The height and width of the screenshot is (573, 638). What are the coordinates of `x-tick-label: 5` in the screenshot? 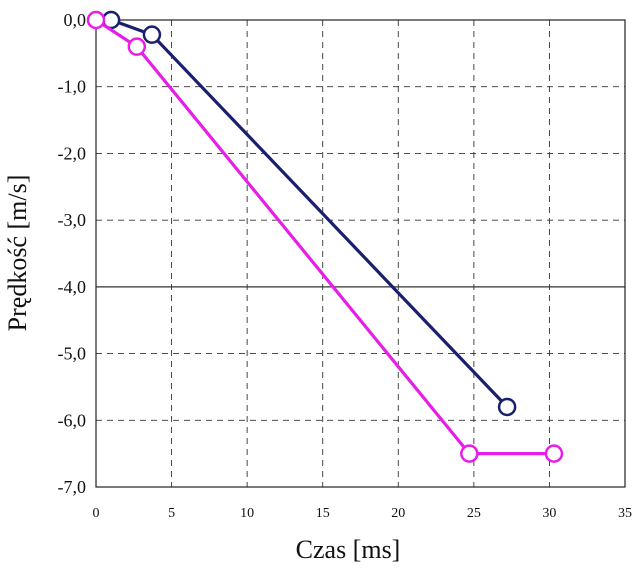 It's located at (171, 513).